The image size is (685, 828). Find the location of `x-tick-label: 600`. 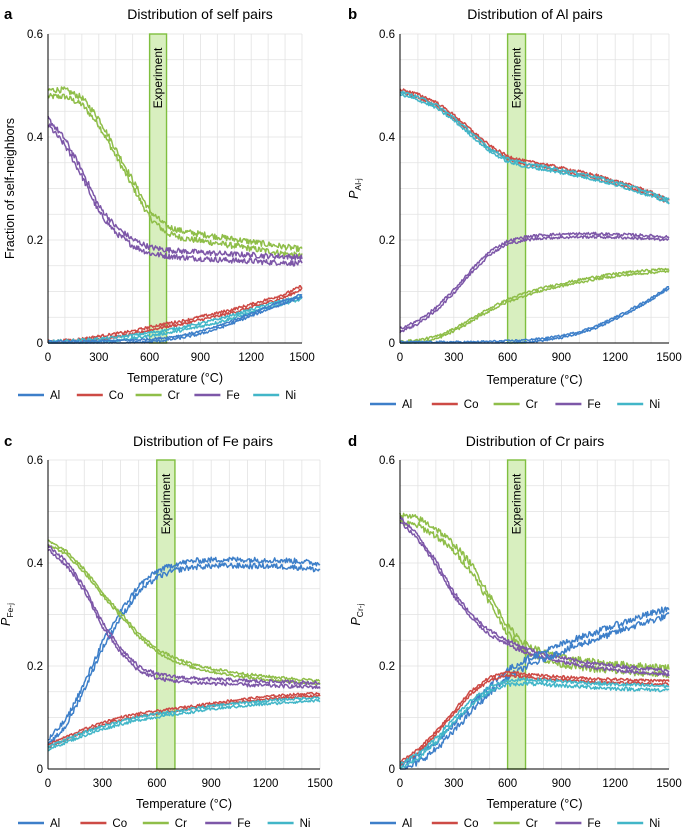

x-tick-label: 600 is located at coordinates (156, 784).